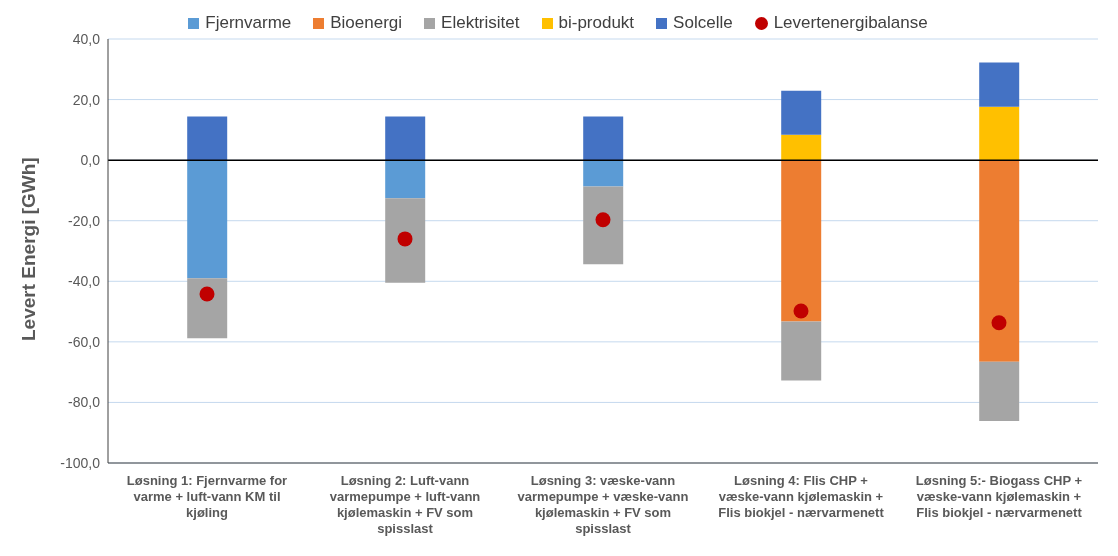 The height and width of the screenshot is (556, 1118). Describe the element at coordinates (366, 23) in the screenshot. I see `legend-label: Bioenergi` at that location.